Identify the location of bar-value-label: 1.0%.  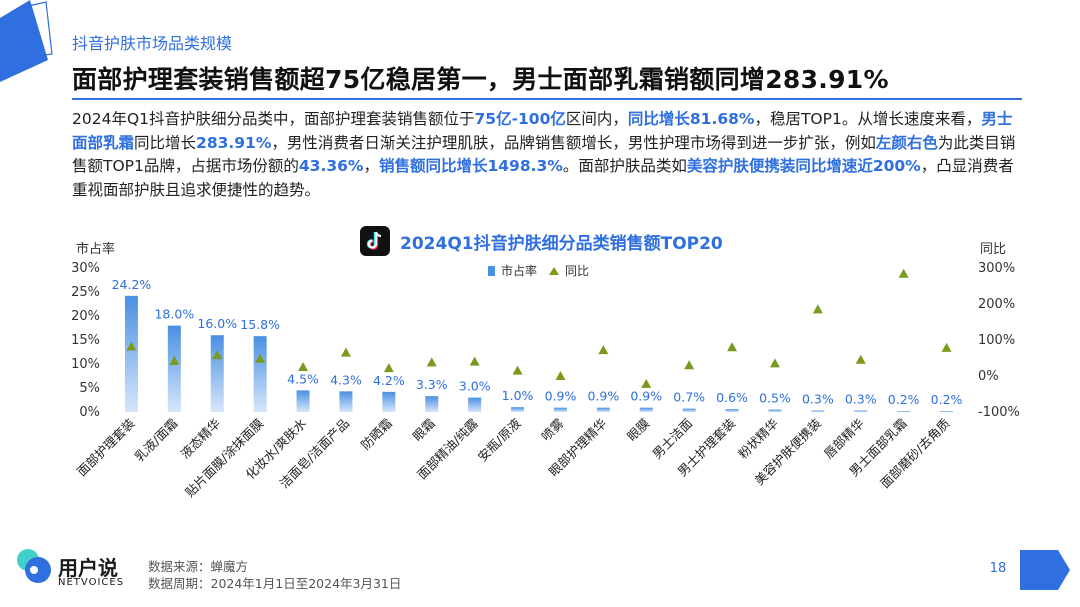
(518, 395).